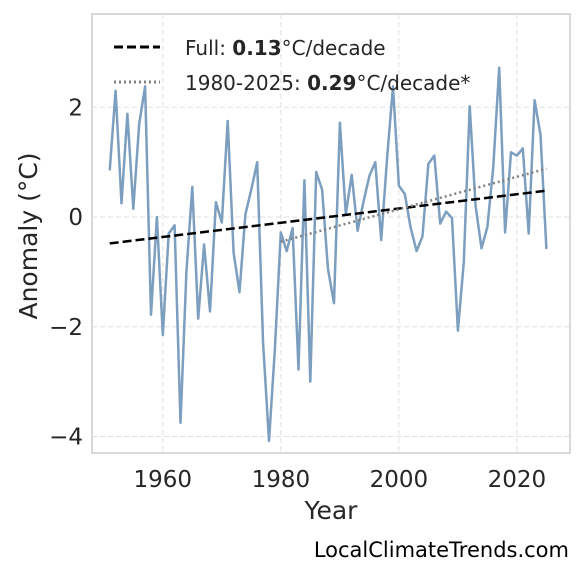  What do you see at coordinates (66, 272) in the screenshot?
I see `y-tick-labels: −4 −2 0 2` at bounding box center [66, 272].